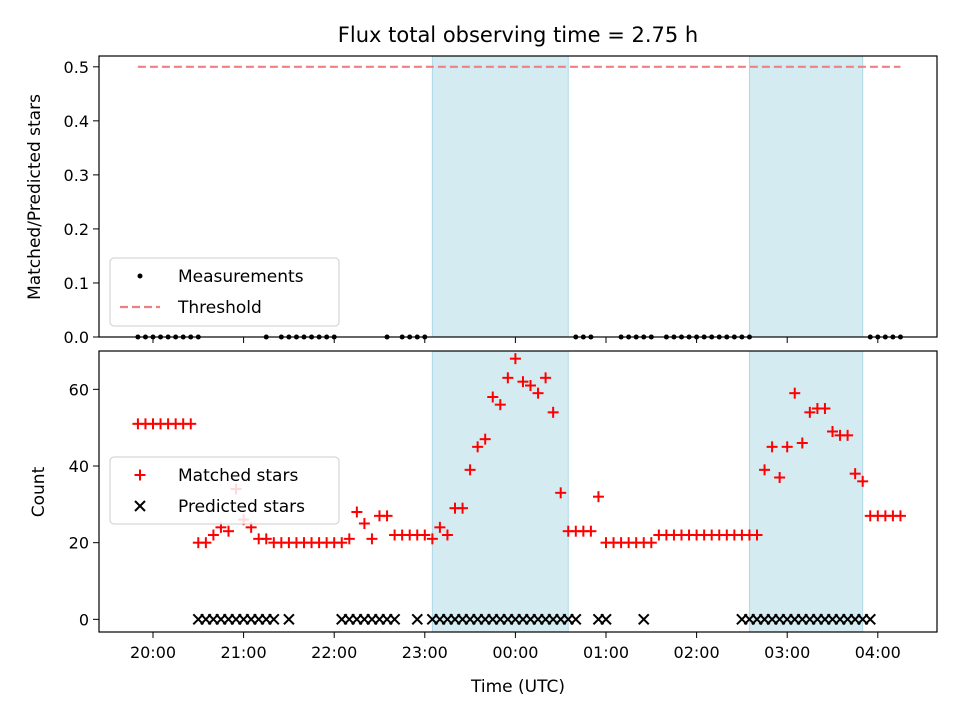 The width and height of the screenshot is (960, 720). What do you see at coordinates (35, 197) in the screenshot?
I see `top-y-axis-label: Matched/Predicted stars` at bounding box center [35, 197].